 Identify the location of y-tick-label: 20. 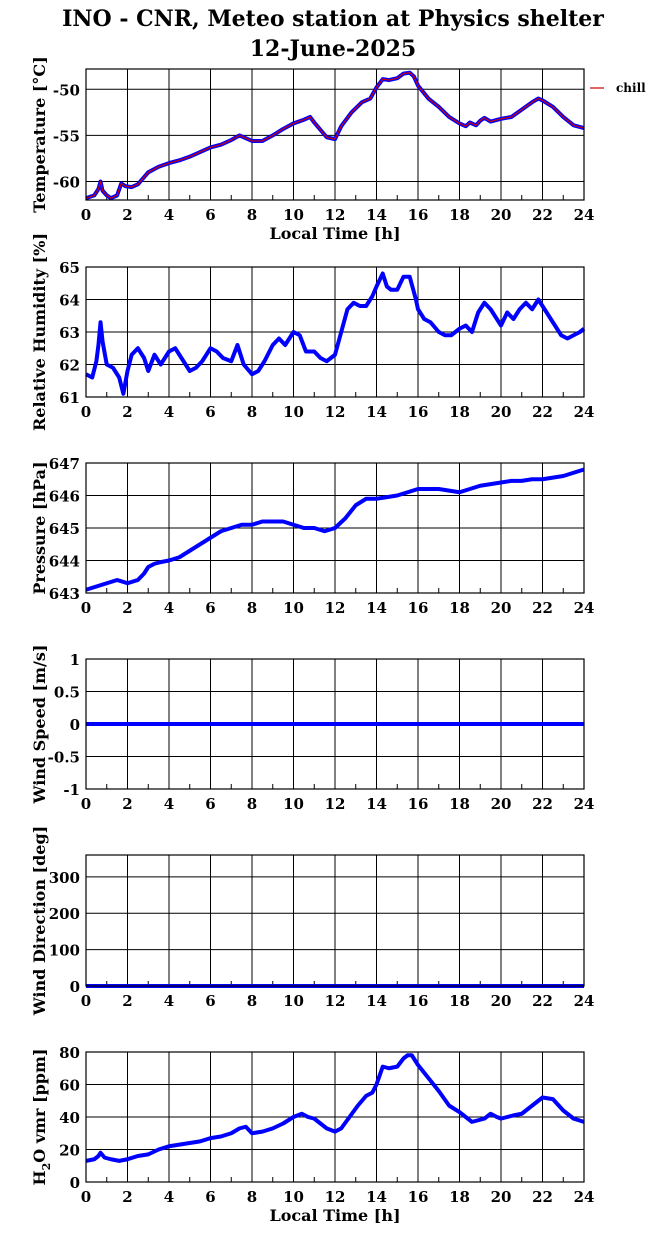
(69, 1151).